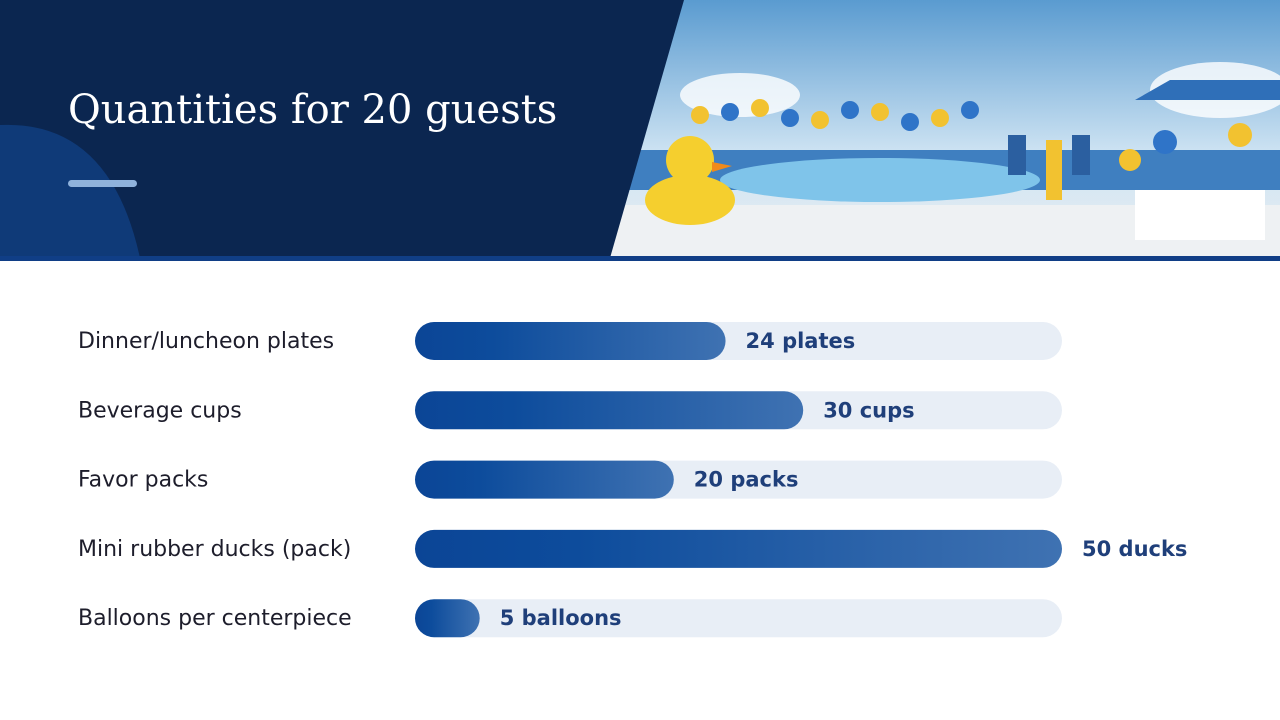 This screenshot has width=1280, height=720. Describe the element at coordinates (160, 410) in the screenshot. I see `category-label: Beverage cups` at that location.